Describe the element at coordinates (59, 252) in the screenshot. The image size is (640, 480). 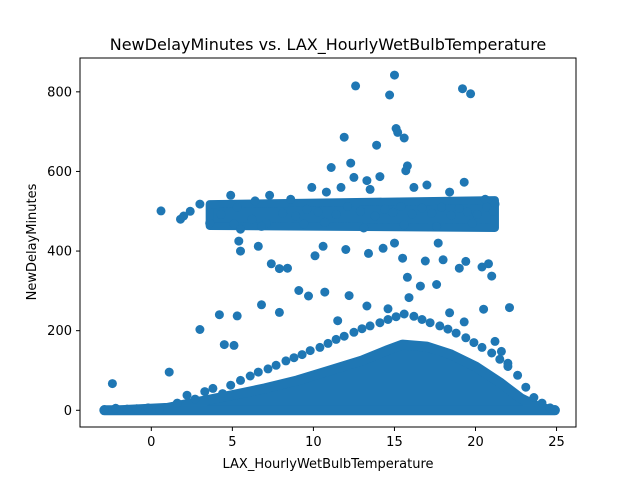
I see `y-tick-label: 400` at that location.